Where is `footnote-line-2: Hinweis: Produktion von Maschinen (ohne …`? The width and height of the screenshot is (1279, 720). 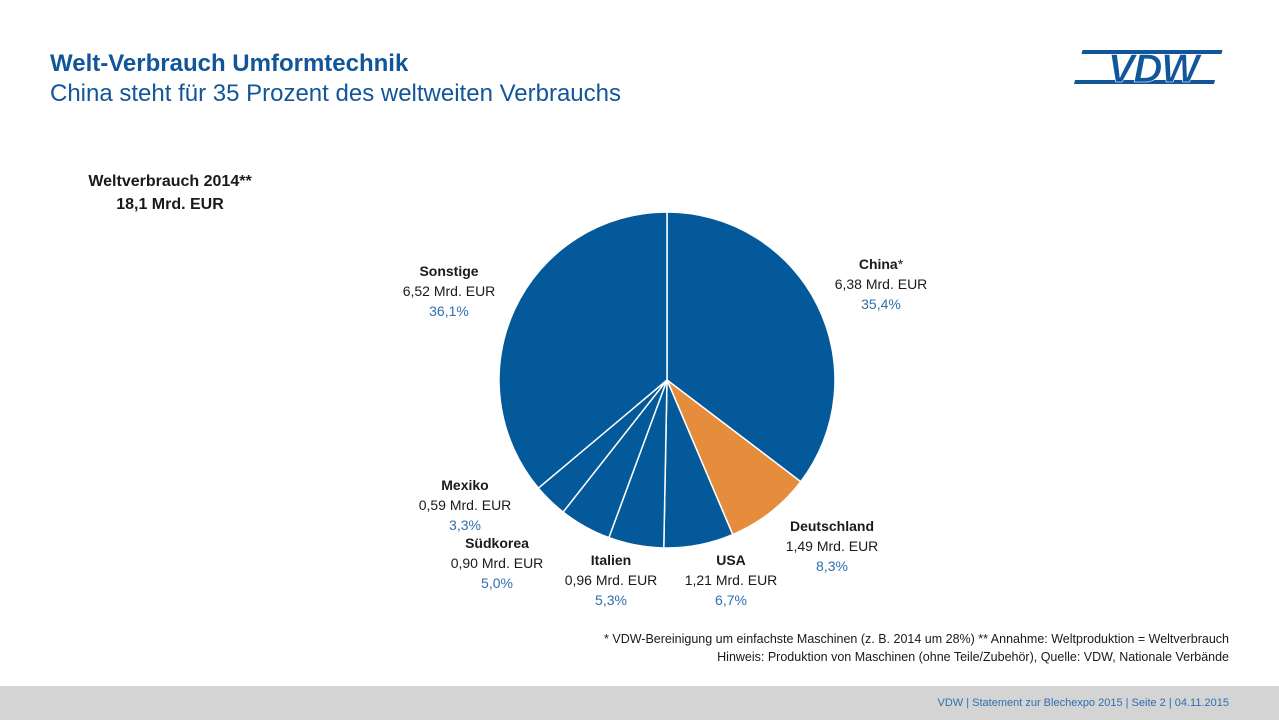
footnote-line-2: Hinweis: Produktion von Maschinen (ohne … is located at coordinates (973, 657).